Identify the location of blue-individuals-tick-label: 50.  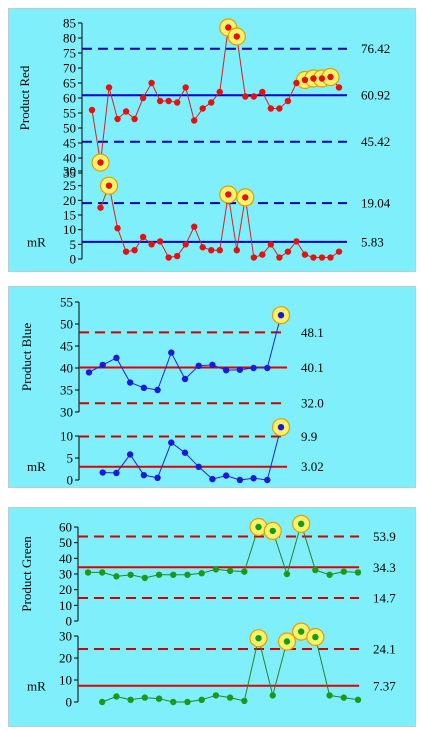
(66, 324).